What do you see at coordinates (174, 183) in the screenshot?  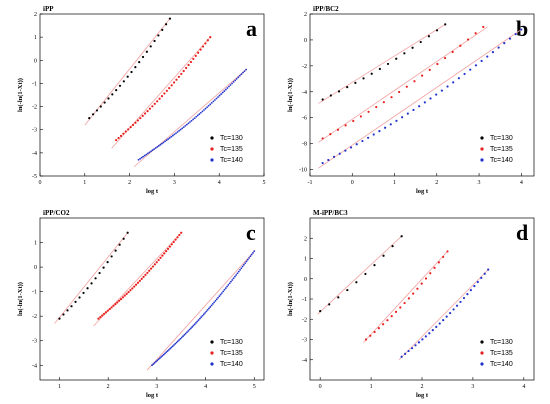 I see `x-tick-label: 3` at bounding box center [174, 183].